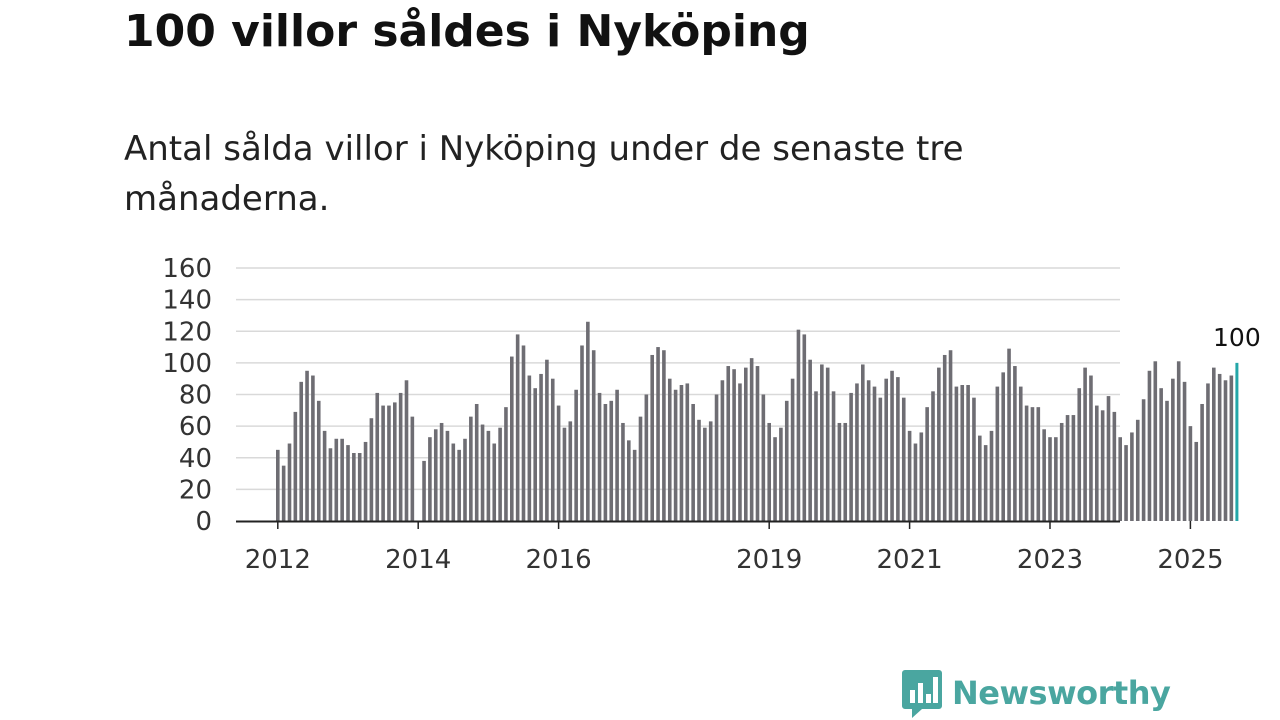  I want to click on y-tick-label: 120, so click(187, 332).